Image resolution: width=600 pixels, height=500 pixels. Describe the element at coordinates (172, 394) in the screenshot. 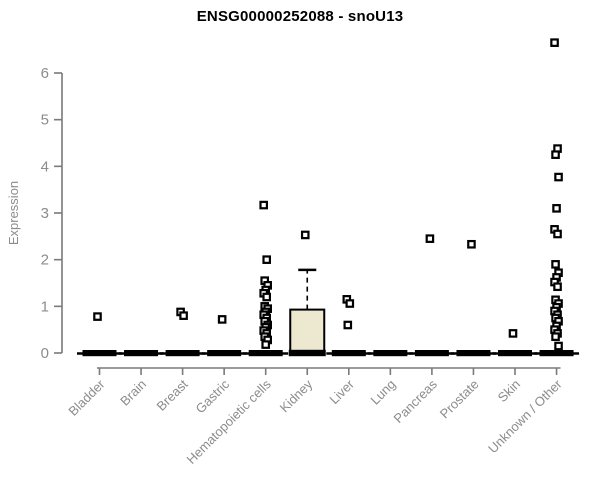

I see `x-tick-label: Breast` at that location.